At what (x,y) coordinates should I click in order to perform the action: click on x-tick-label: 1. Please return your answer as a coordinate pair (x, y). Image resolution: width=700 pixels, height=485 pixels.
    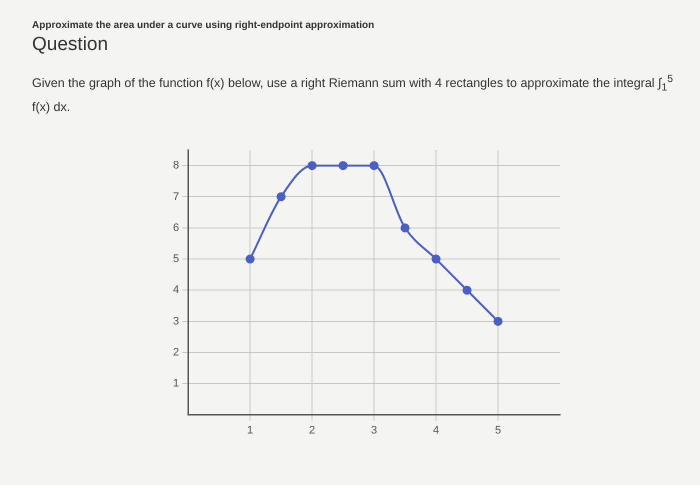
    Looking at the image, I should click on (250, 430).